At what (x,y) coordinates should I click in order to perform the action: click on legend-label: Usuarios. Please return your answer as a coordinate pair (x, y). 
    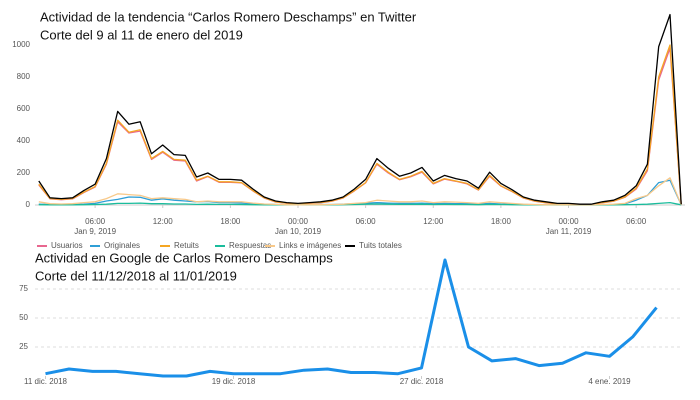
    Looking at the image, I should click on (67, 245).